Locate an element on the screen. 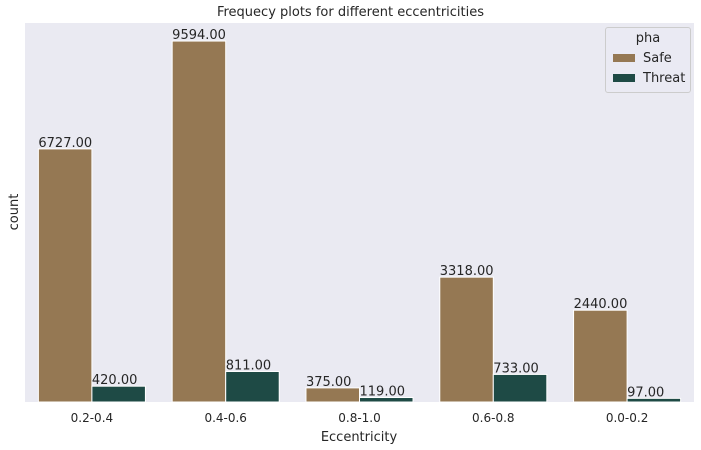  data-label-safe-0.6-0.8: 3318.00 is located at coordinates (467, 271).